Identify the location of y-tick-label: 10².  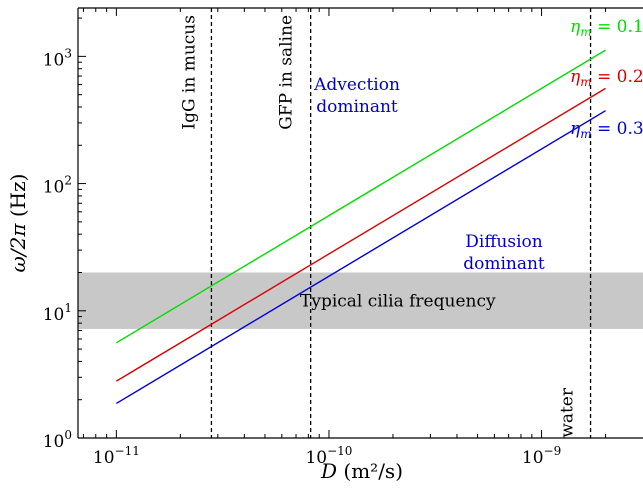
(57, 186).